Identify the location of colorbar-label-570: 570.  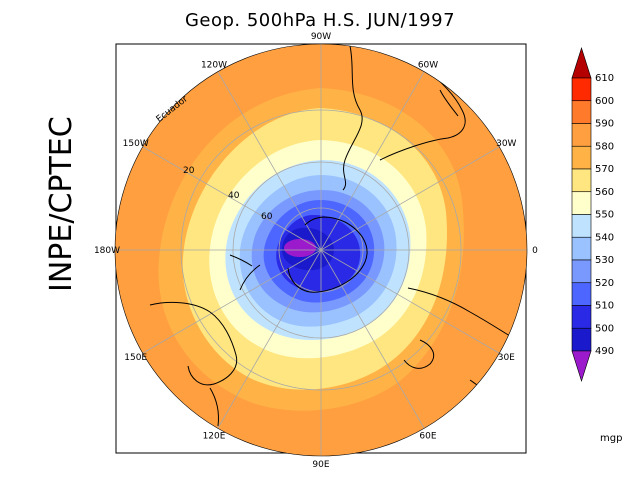
(604, 169).